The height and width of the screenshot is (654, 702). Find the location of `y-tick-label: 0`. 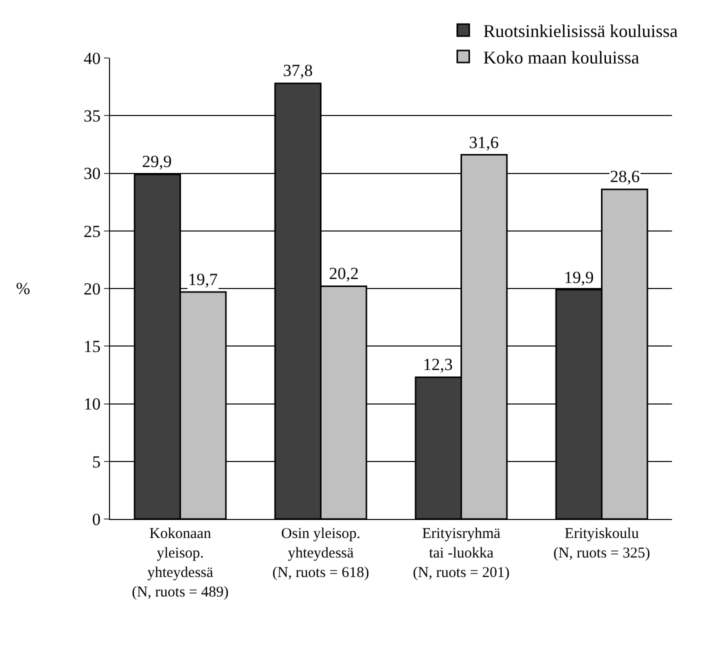

y-tick-label: 0 is located at coordinates (96, 519).